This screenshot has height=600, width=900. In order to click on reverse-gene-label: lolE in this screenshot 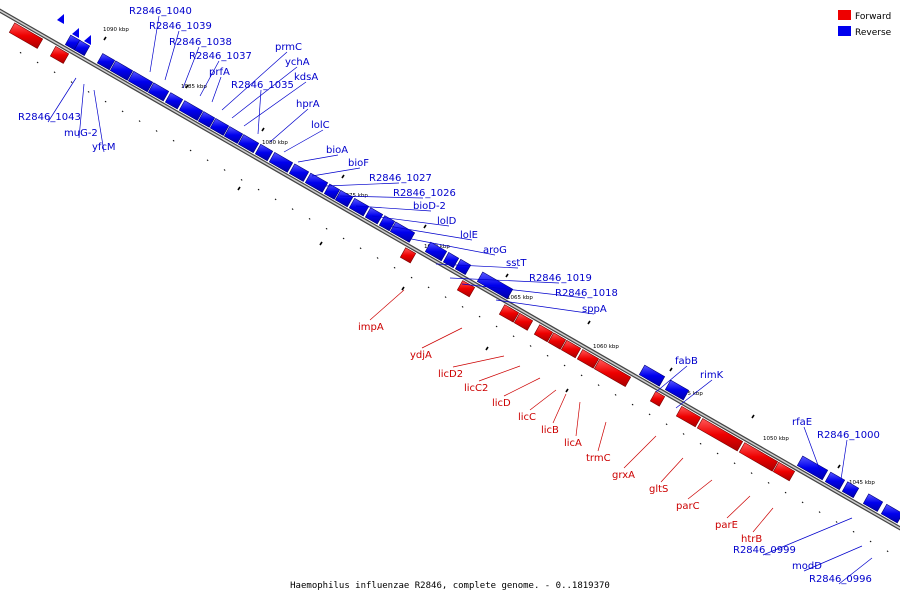, I will do `click(469, 235)`.